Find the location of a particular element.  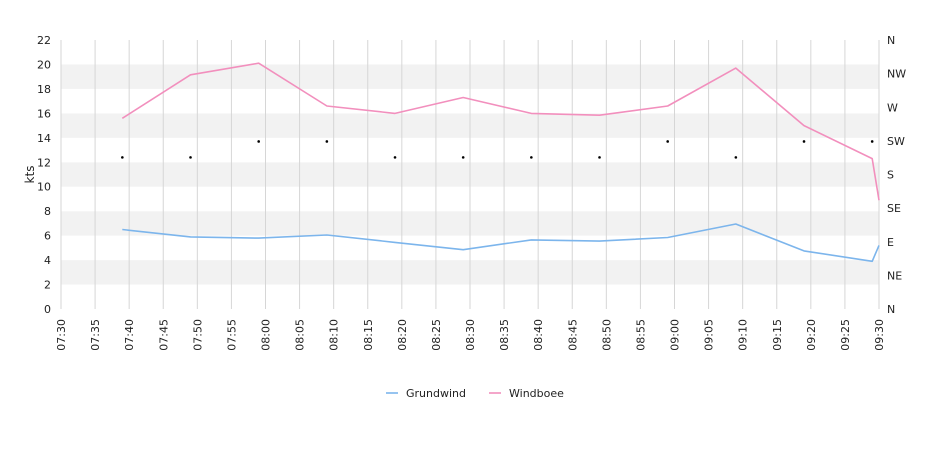

legend-item-label: Grundwind is located at coordinates (436, 393).